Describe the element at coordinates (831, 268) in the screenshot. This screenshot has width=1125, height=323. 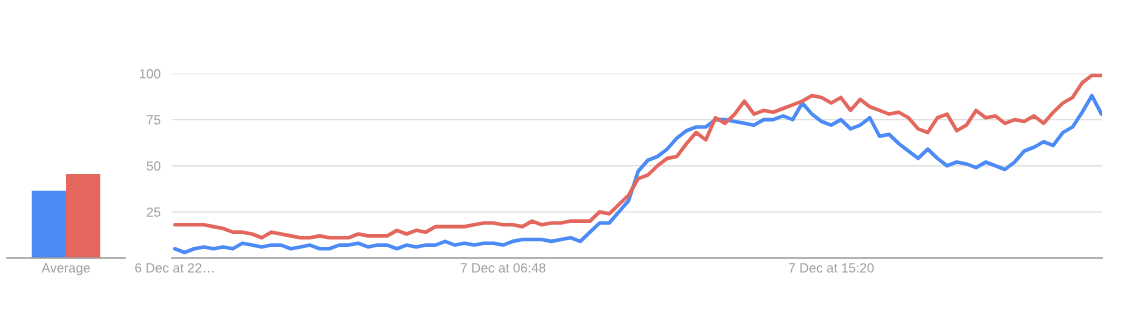
I see `x-tick-label: 7 Dec at 15:20` at that location.